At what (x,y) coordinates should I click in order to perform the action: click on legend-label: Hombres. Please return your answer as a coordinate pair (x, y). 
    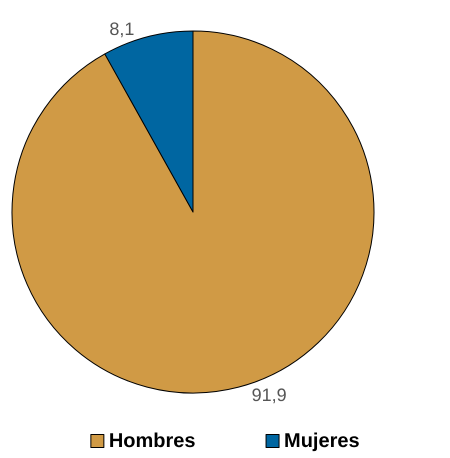
    Looking at the image, I should click on (152, 441).